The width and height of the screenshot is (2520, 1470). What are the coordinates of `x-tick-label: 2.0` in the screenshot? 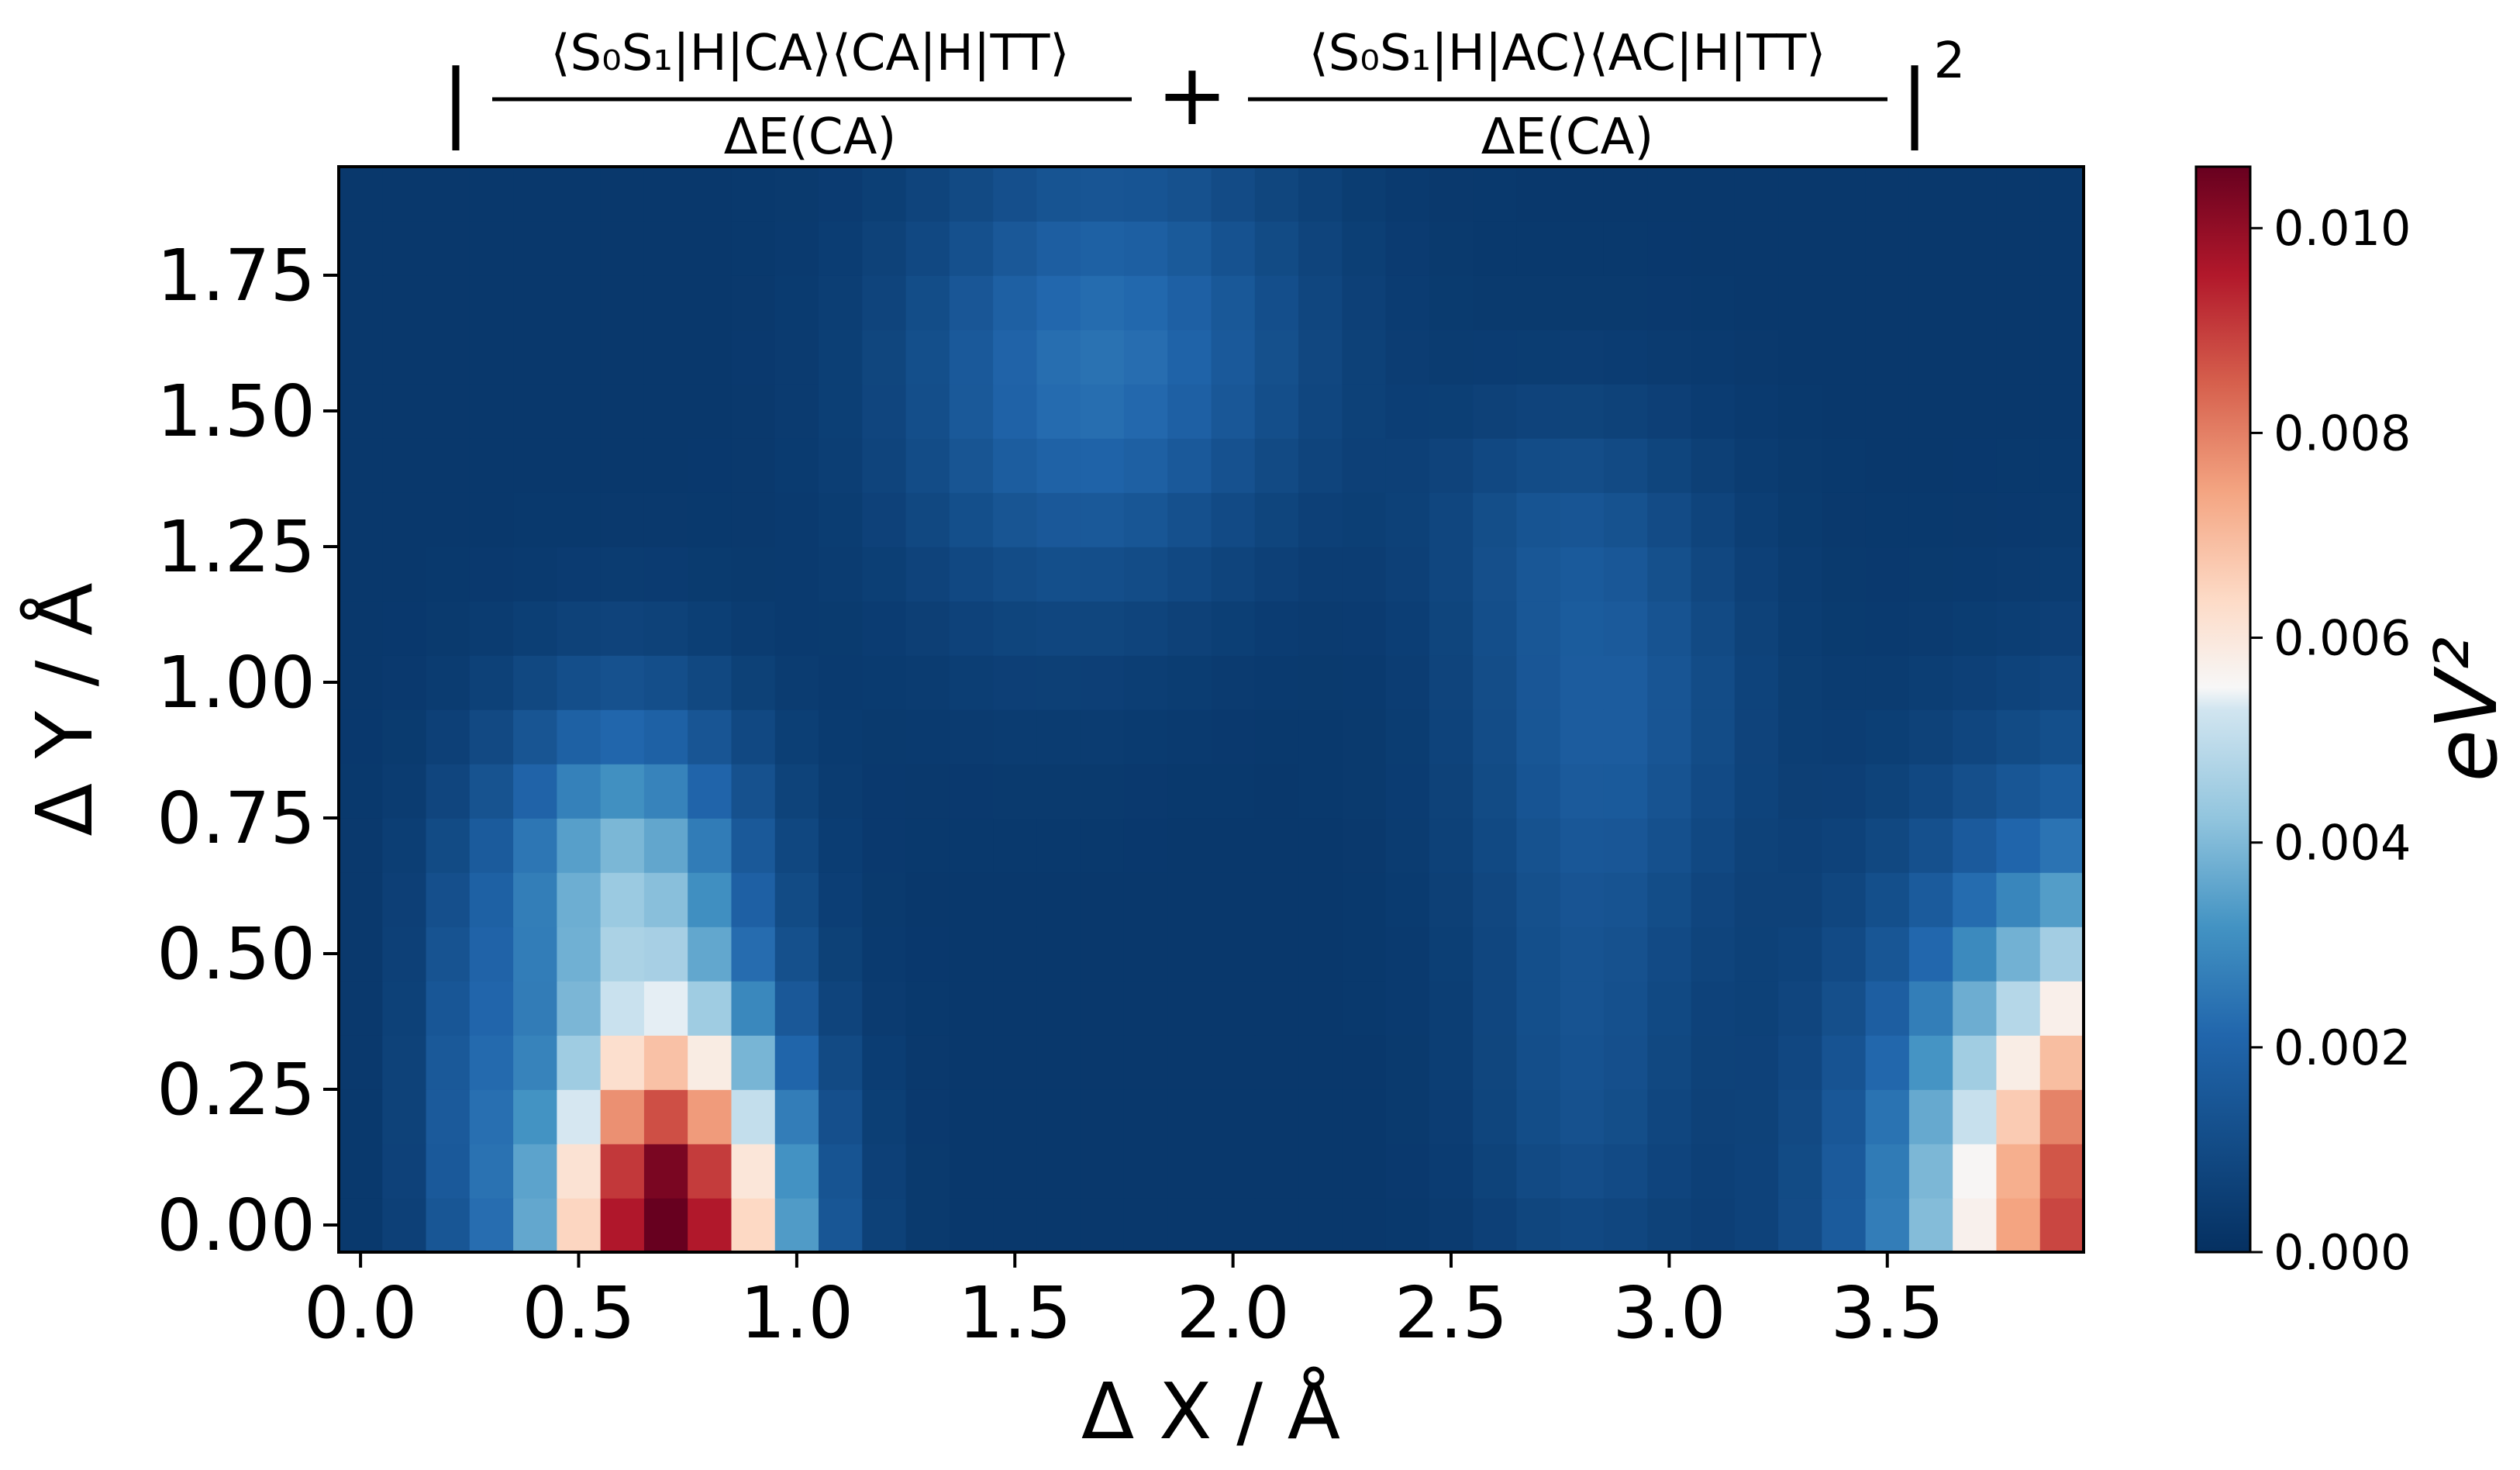 It's located at (1233, 1313).